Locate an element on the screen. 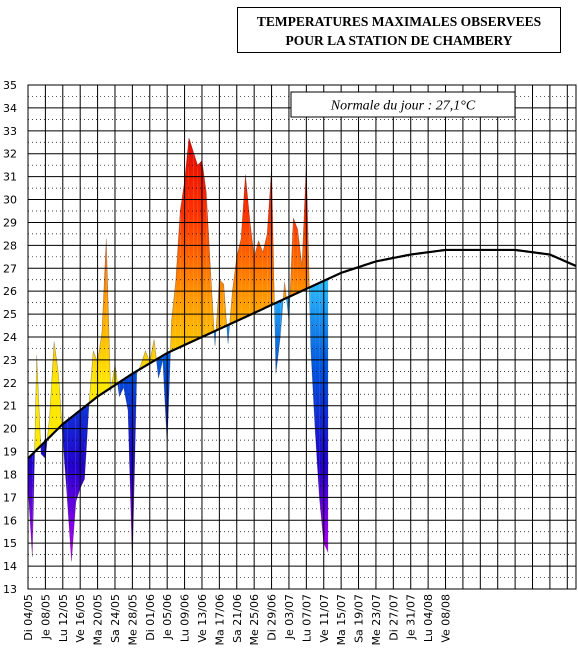 The height and width of the screenshot is (656, 578). x-tick-label: Me 23/07 is located at coordinates (376, 619).